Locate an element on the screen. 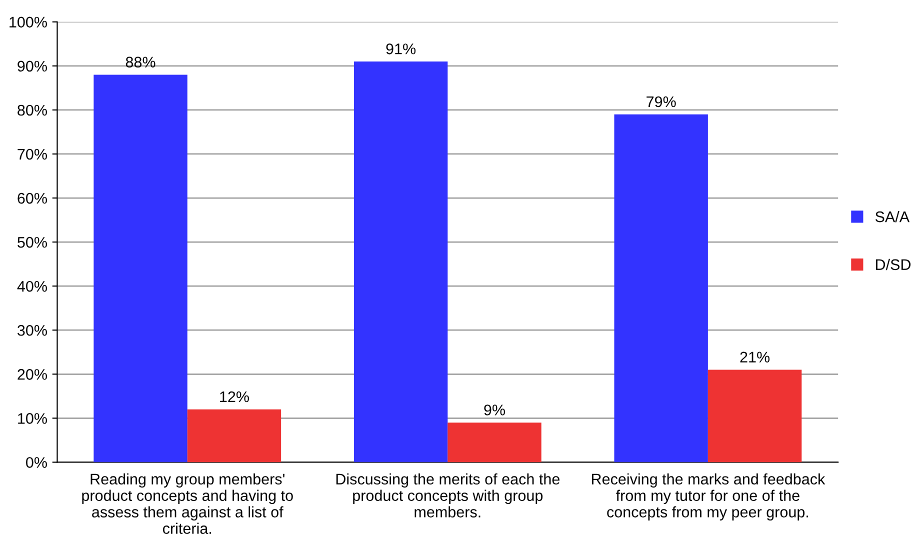  legend-label: SA/A is located at coordinates (892, 216).